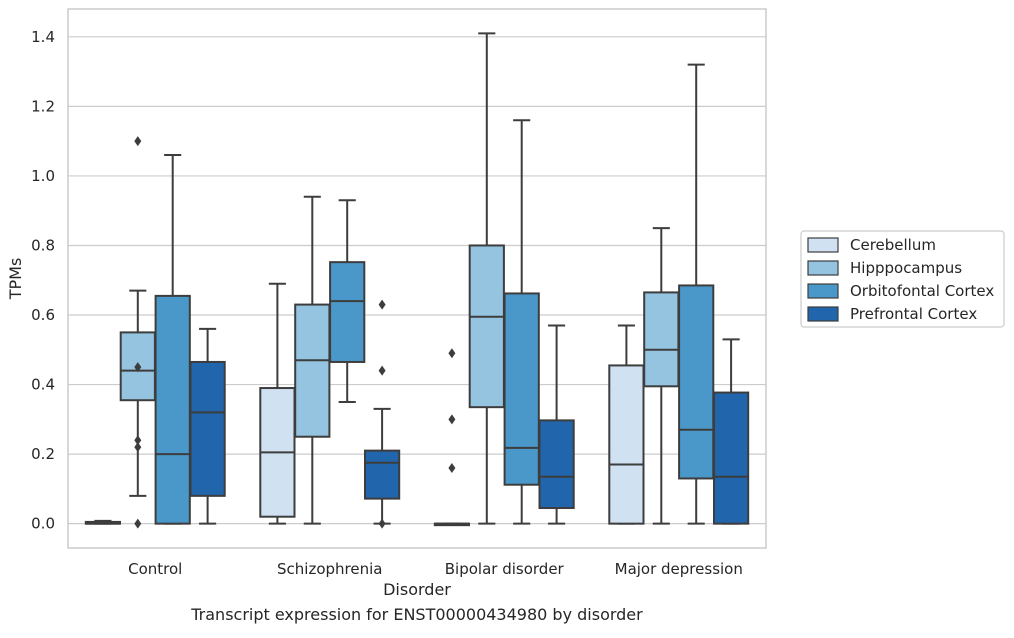 The height and width of the screenshot is (638, 1014). Describe the element at coordinates (43, 454) in the screenshot. I see `y-tick-label: 0.2` at that location.